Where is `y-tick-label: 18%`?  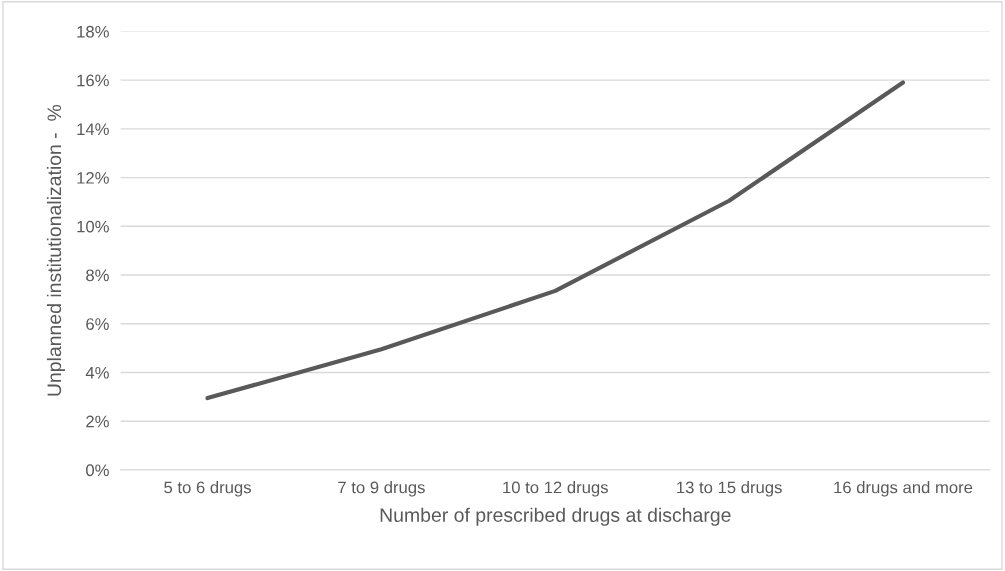 y-tick-label: 18% is located at coordinates (93, 31).